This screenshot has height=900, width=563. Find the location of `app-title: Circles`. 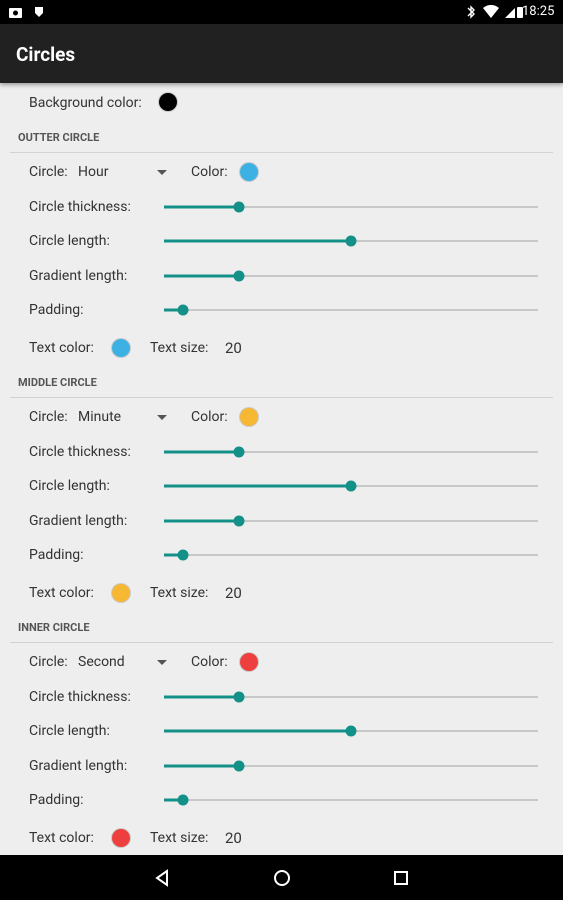

app-title: Circles is located at coordinates (46, 54).